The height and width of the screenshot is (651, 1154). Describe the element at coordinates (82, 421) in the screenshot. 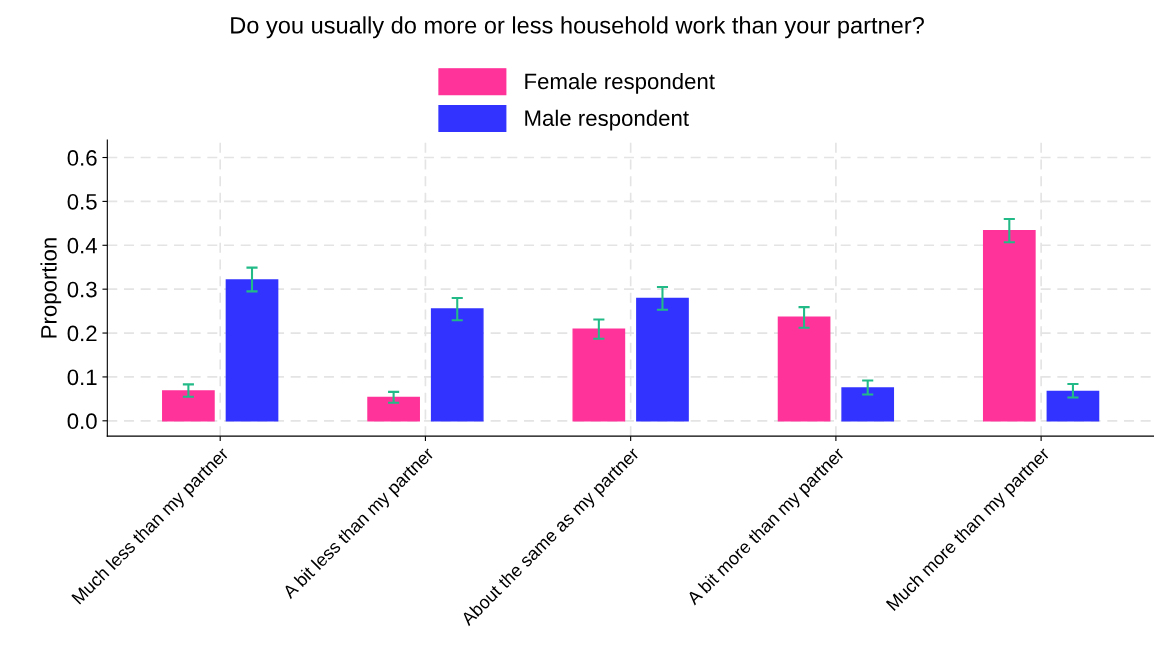

I see `y-tick-label: 0.0` at that location.